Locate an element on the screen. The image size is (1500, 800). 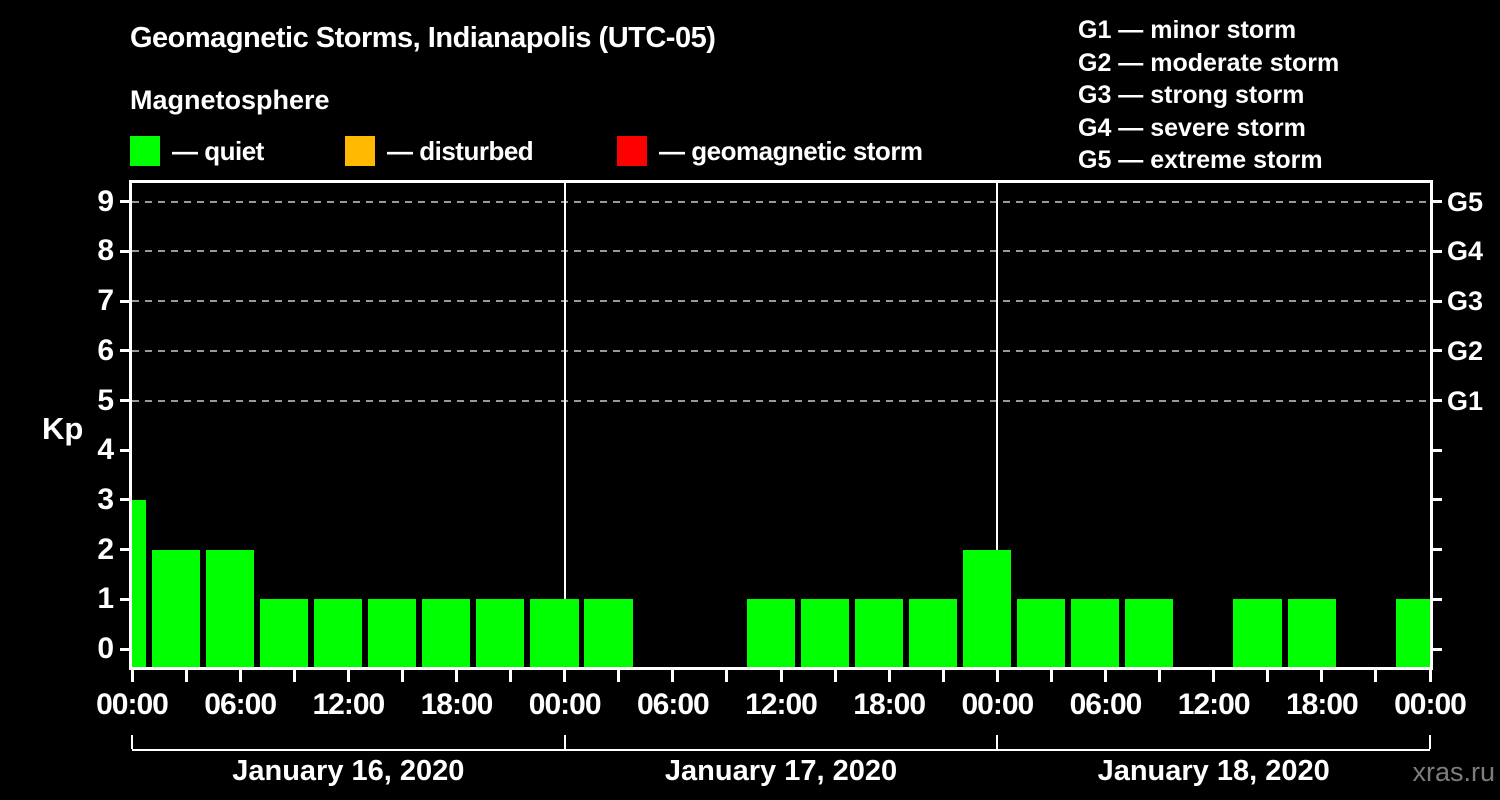
gridline-kp7 is located at coordinates (781, 301).